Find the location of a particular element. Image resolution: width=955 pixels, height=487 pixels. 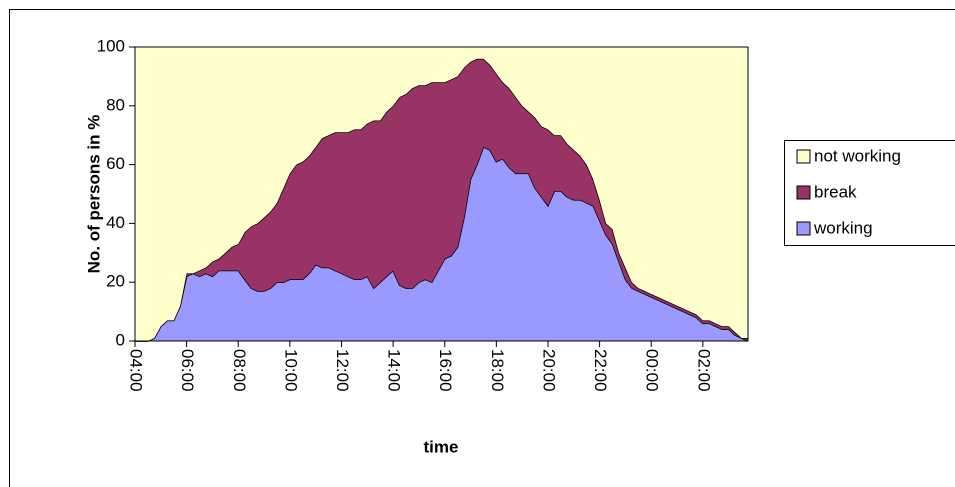

y-tick-label: 80 is located at coordinates (115, 104).